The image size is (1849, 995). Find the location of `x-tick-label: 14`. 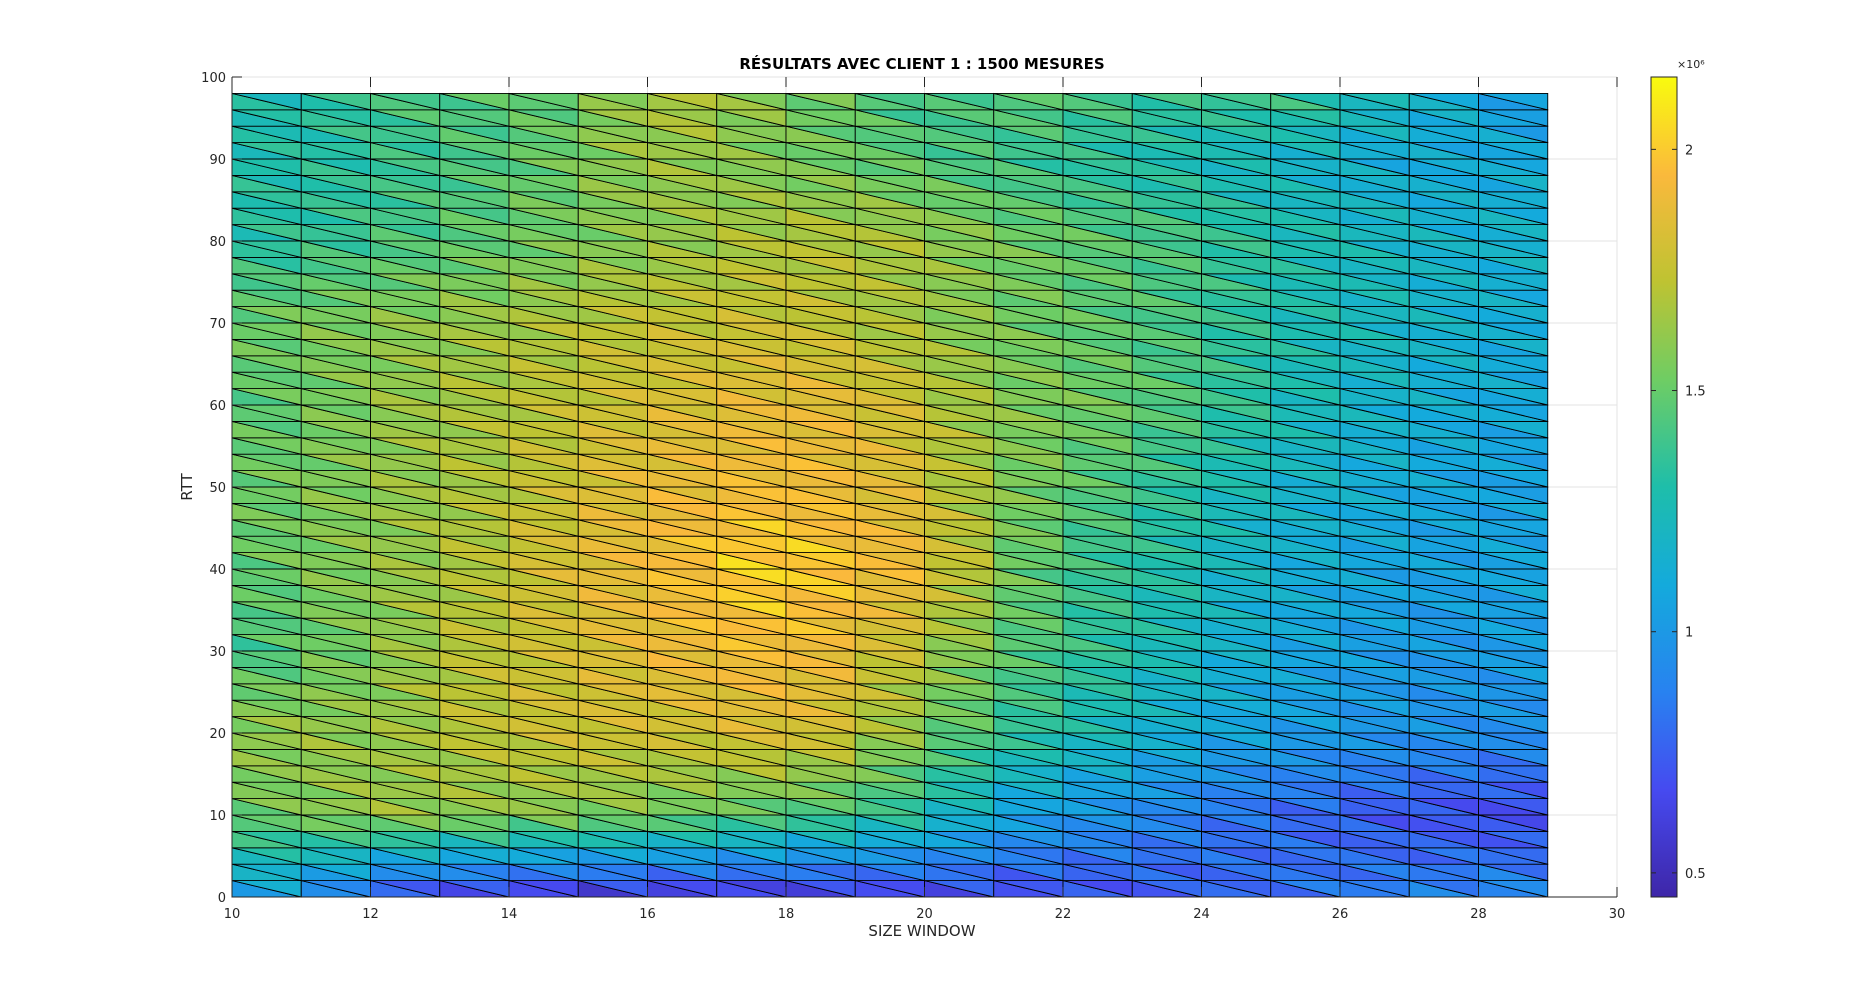

x-tick-label: 14 is located at coordinates (509, 914).